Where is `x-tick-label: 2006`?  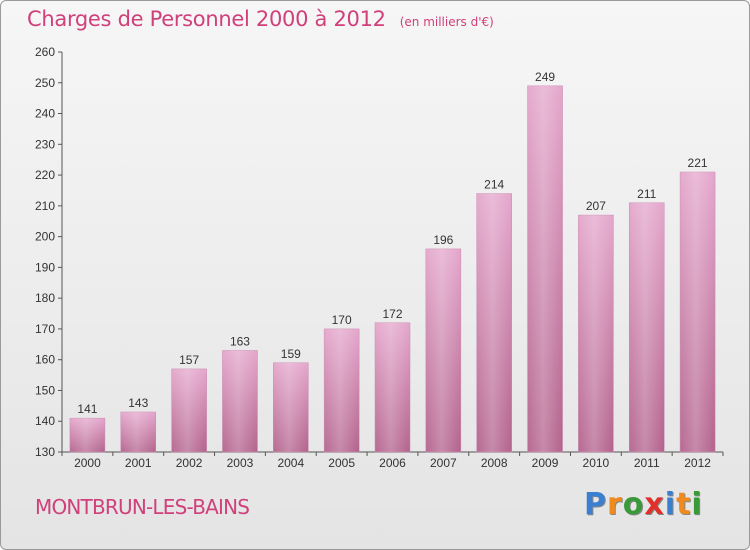
x-tick-label: 2006 is located at coordinates (392, 463).